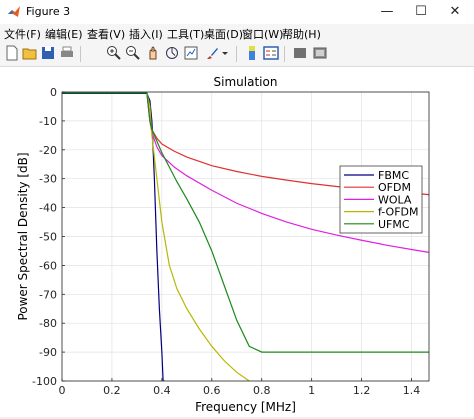 The height and width of the screenshot is (419, 474). What do you see at coordinates (246, 82) in the screenshot?
I see `chart-title: Simulation` at bounding box center [246, 82].